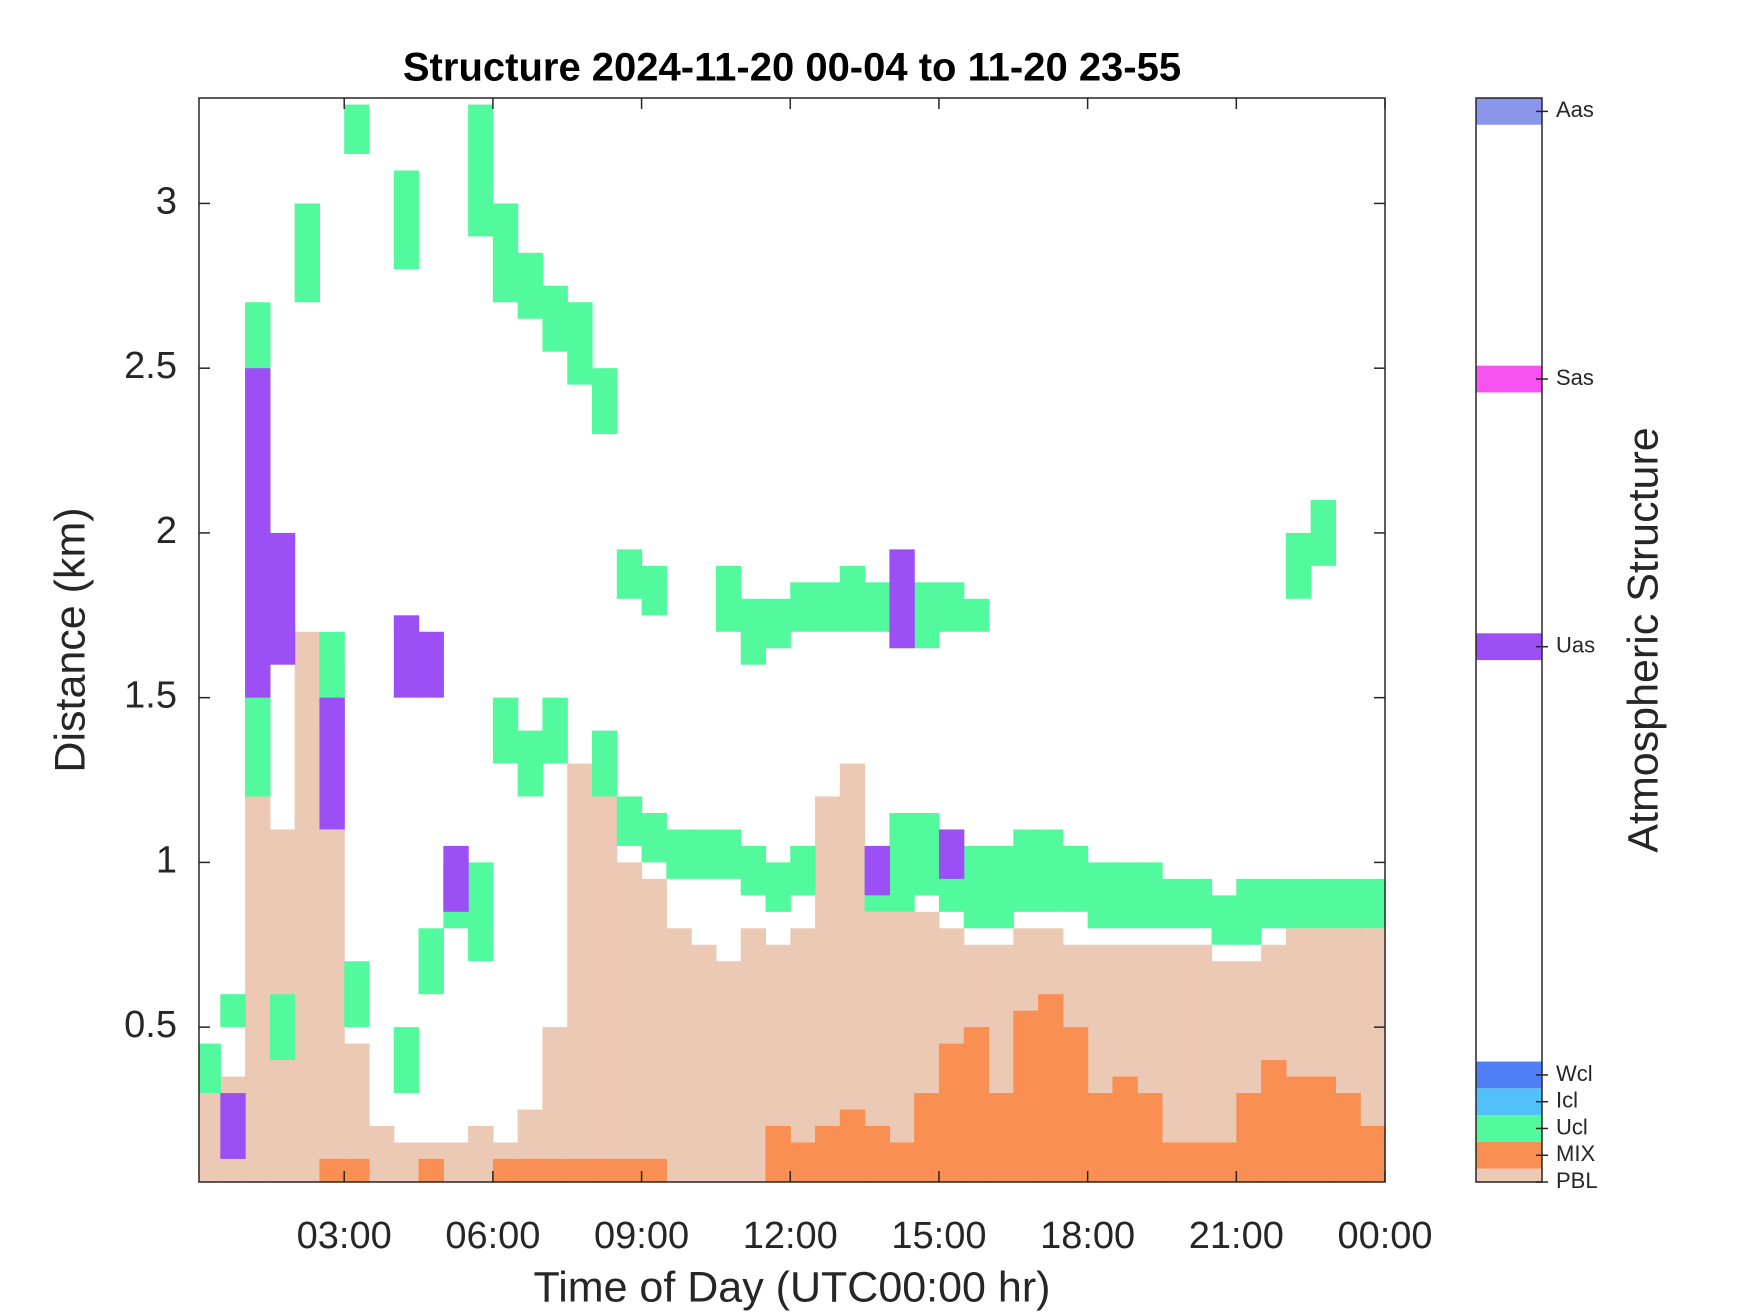 The image size is (1750, 1313). I want to click on colorbar-tick-label: MIX, so click(1575, 1153).